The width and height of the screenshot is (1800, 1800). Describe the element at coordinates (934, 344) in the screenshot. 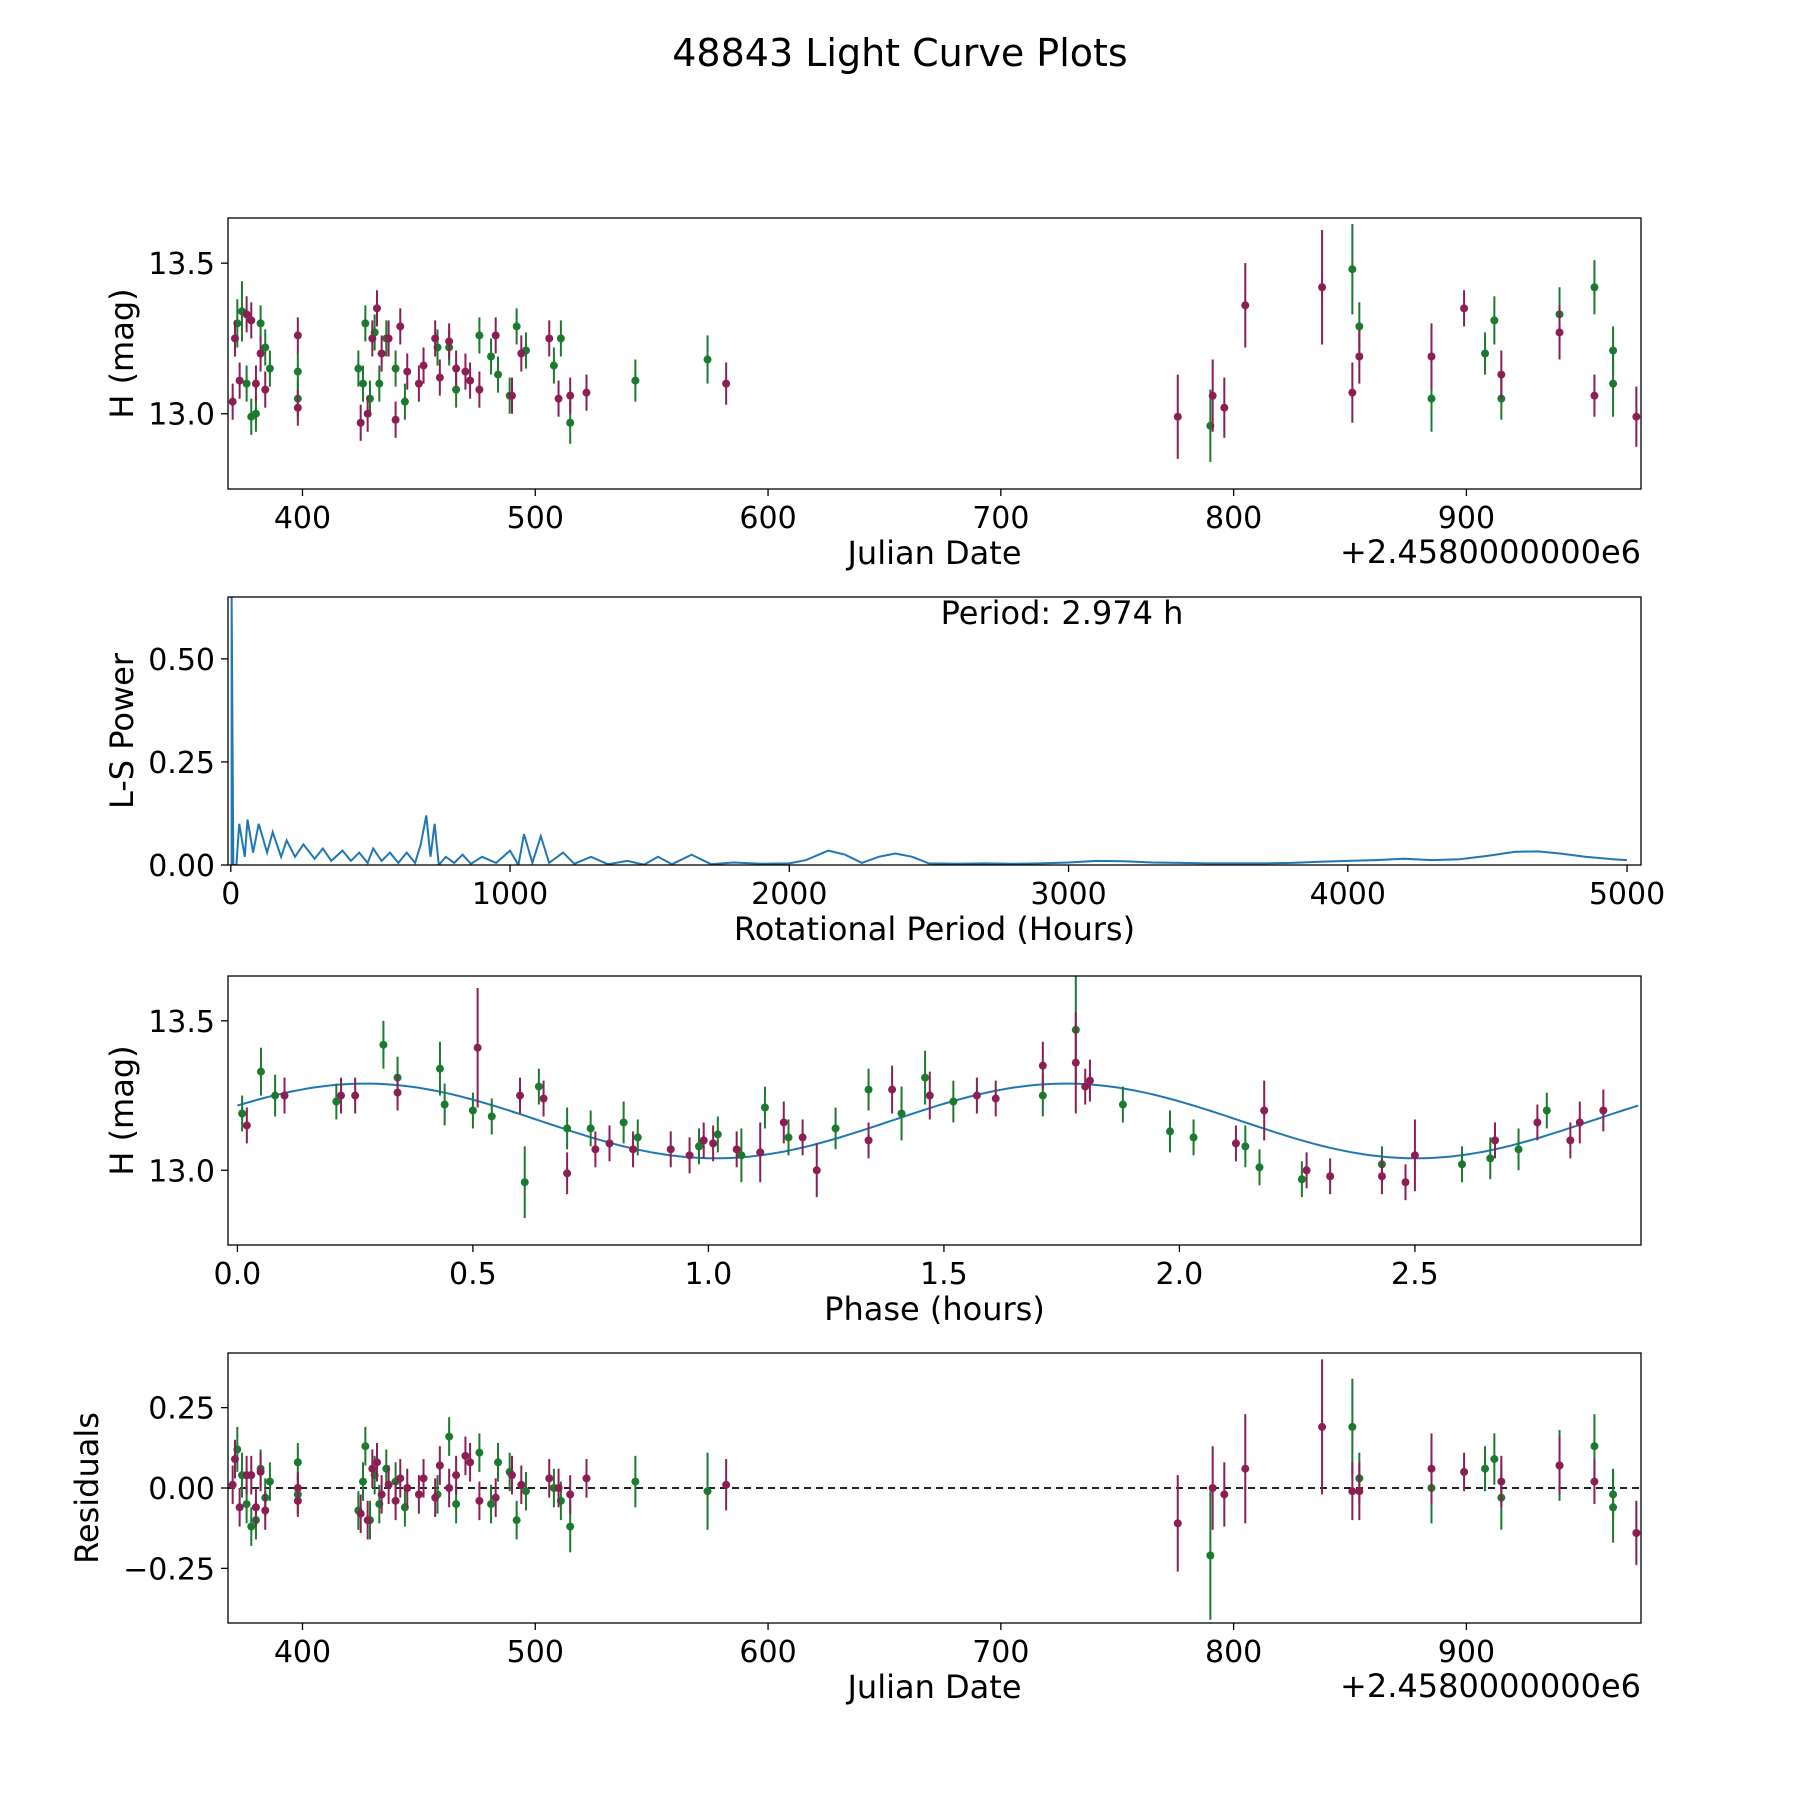

I see `series-r` at that location.